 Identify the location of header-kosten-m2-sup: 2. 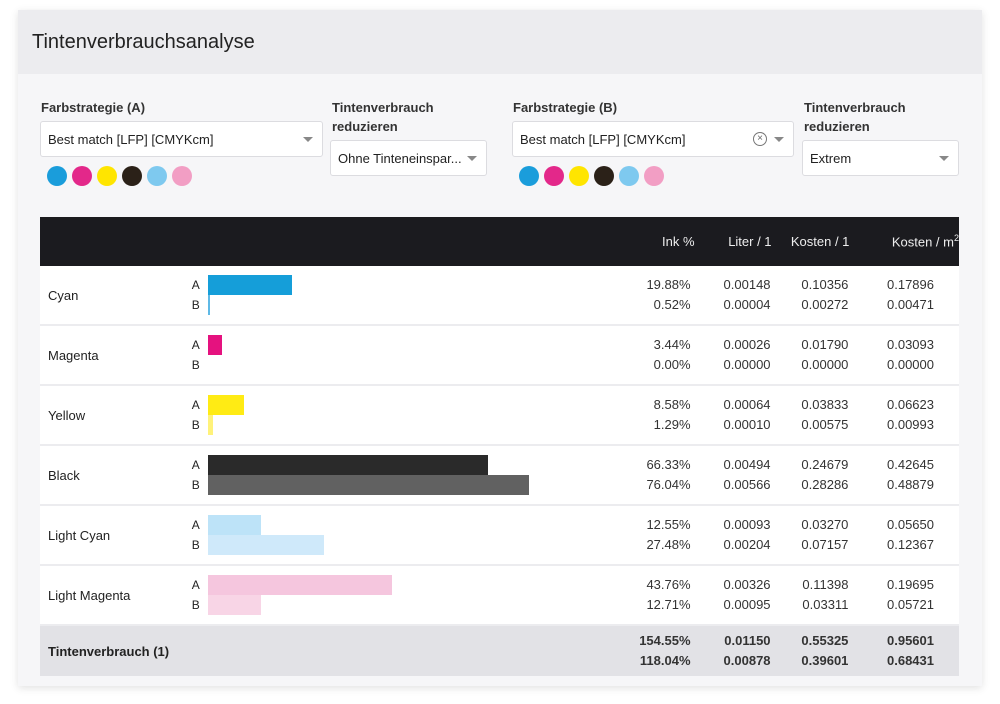
(956, 238).